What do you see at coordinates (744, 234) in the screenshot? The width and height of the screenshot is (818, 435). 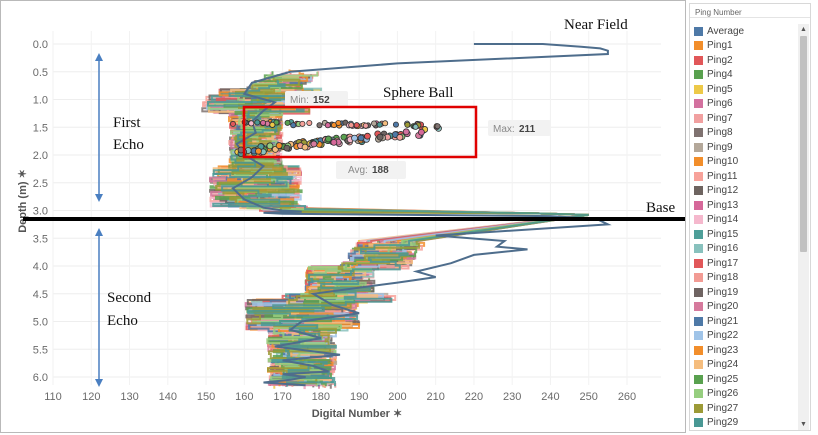 I see `legend-item-ping15: Ping15` at bounding box center [744, 234].